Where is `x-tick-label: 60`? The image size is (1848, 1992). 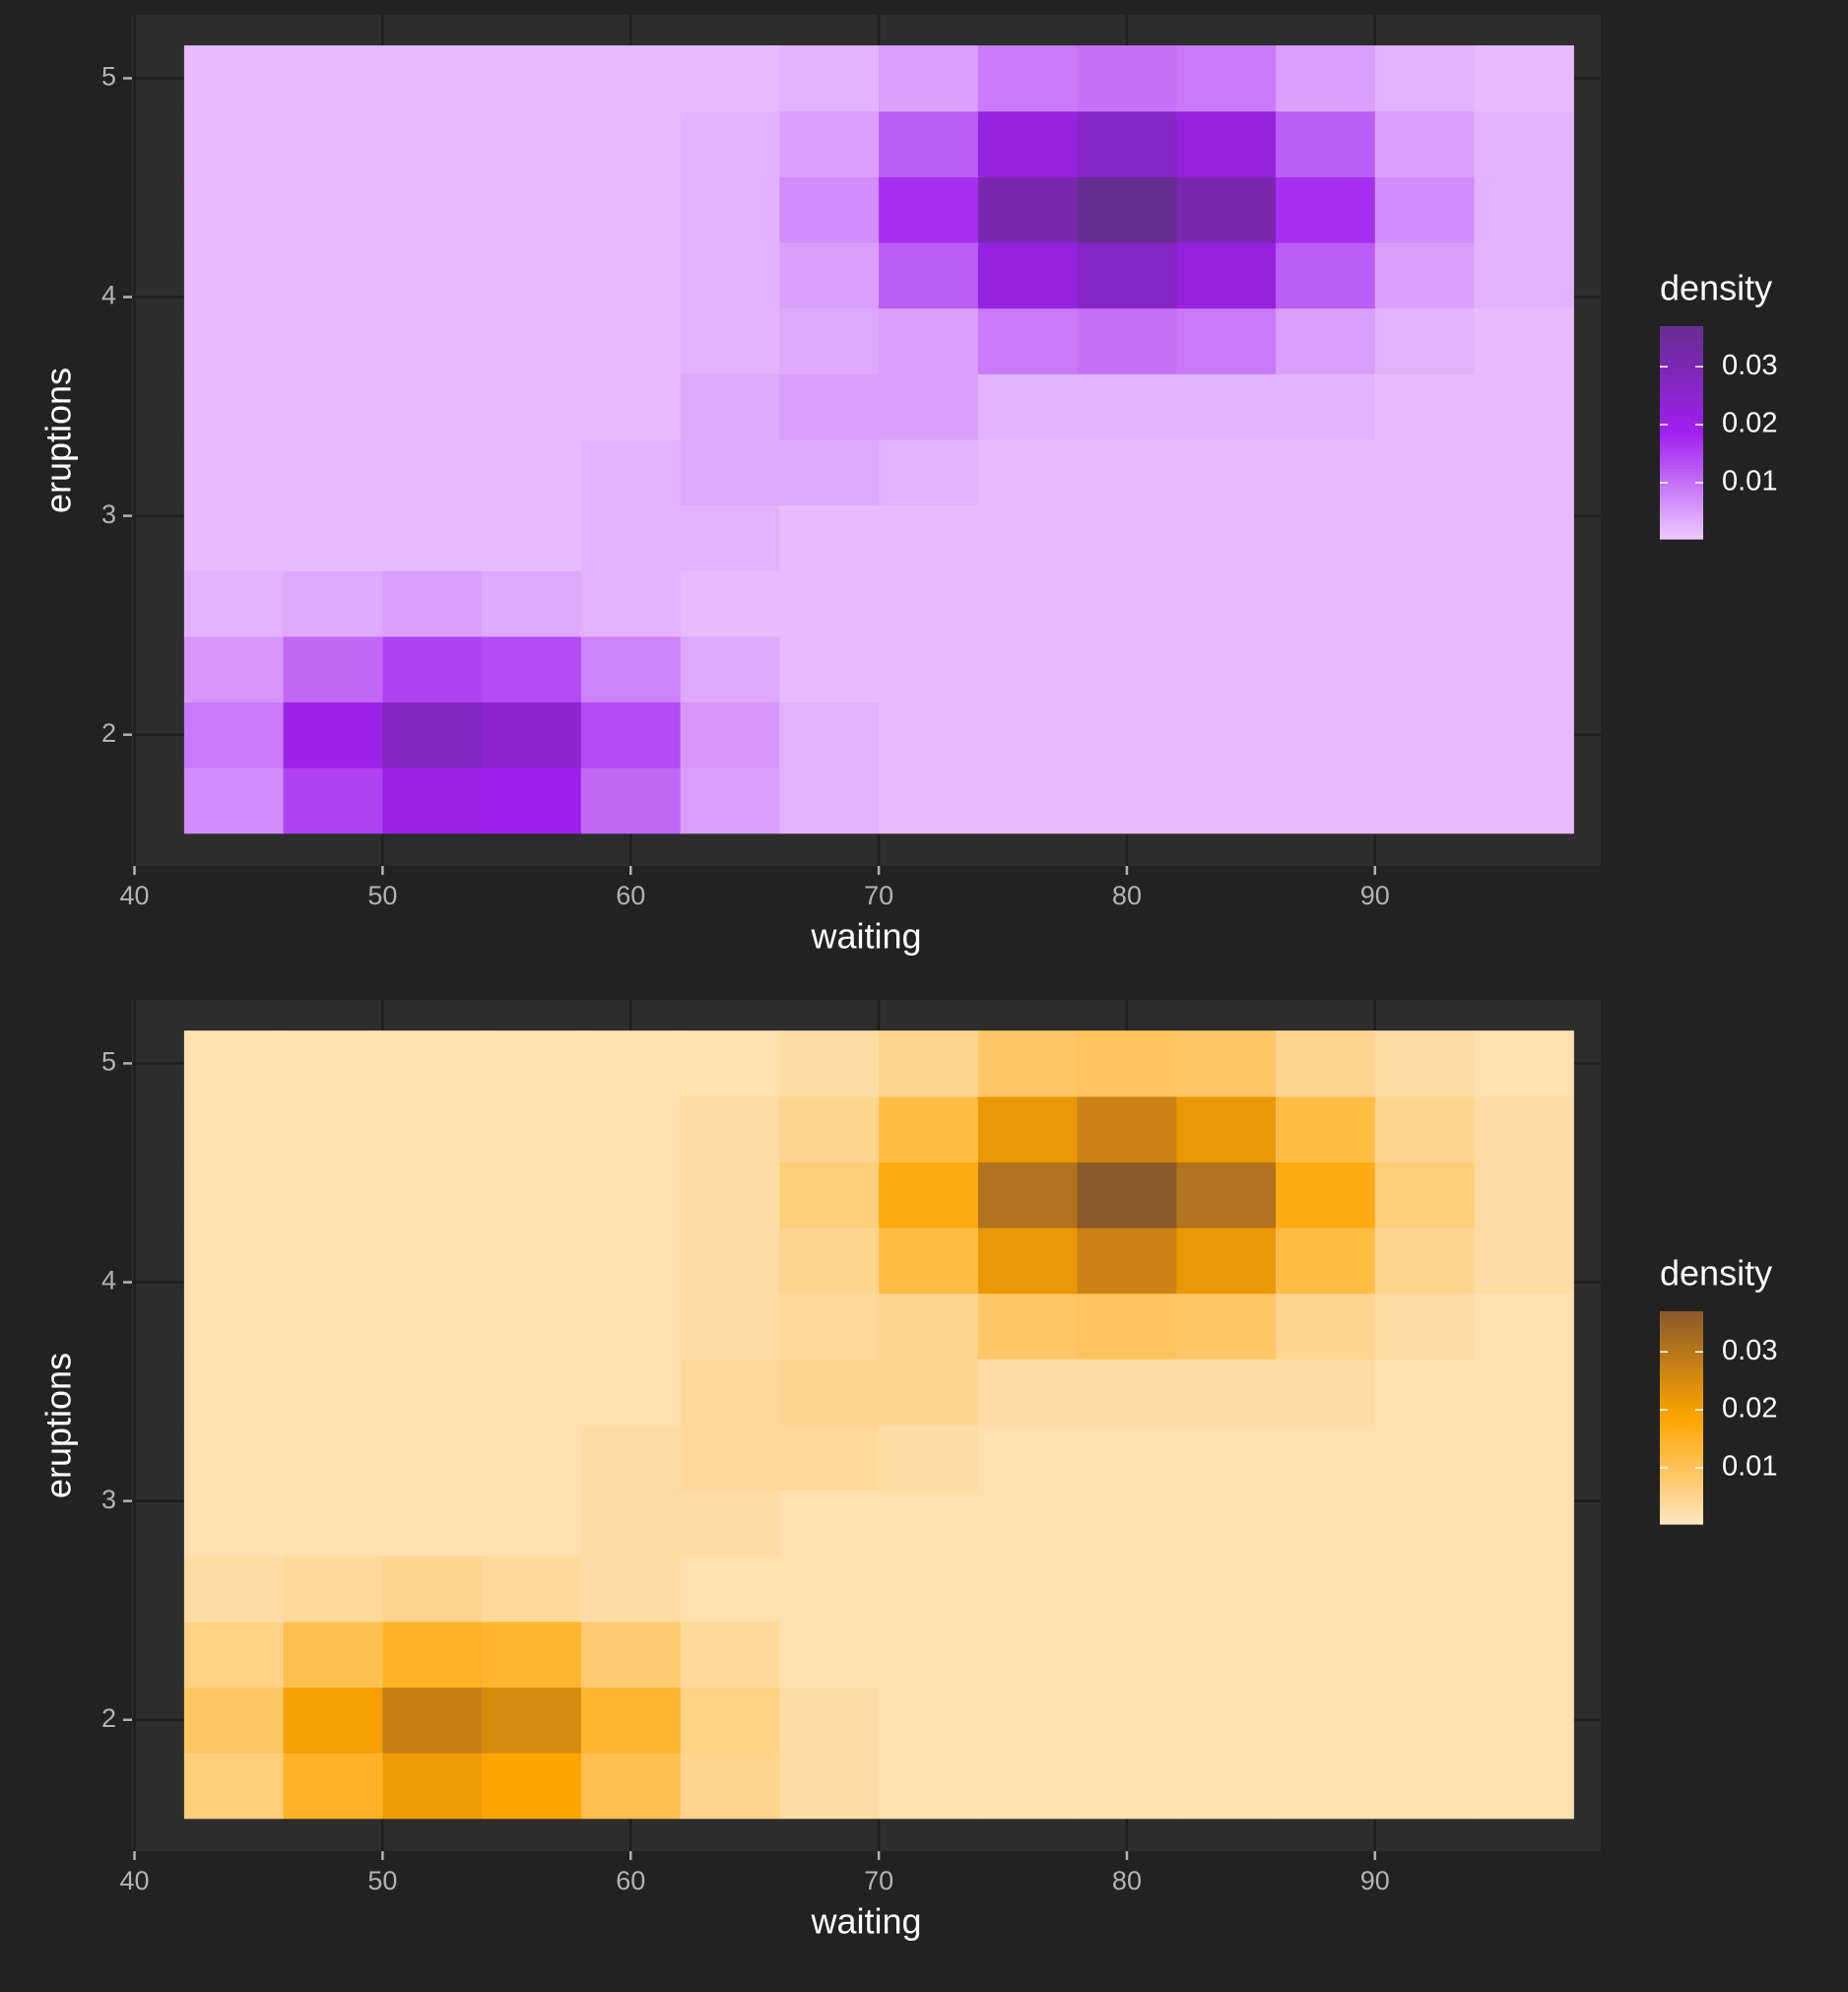 x-tick-label: 60 is located at coordinates (630, 895).